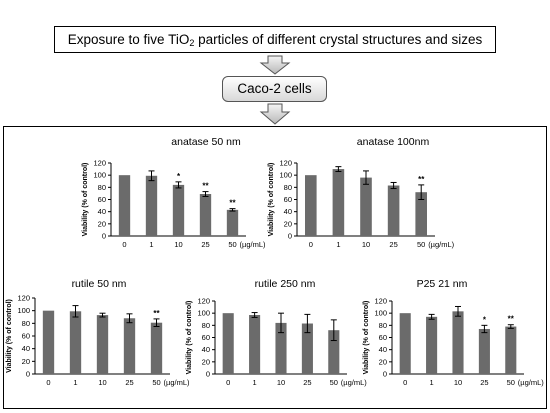  I want to click on caco2-cells-label: Caco-2 cells, so click(274, 88).